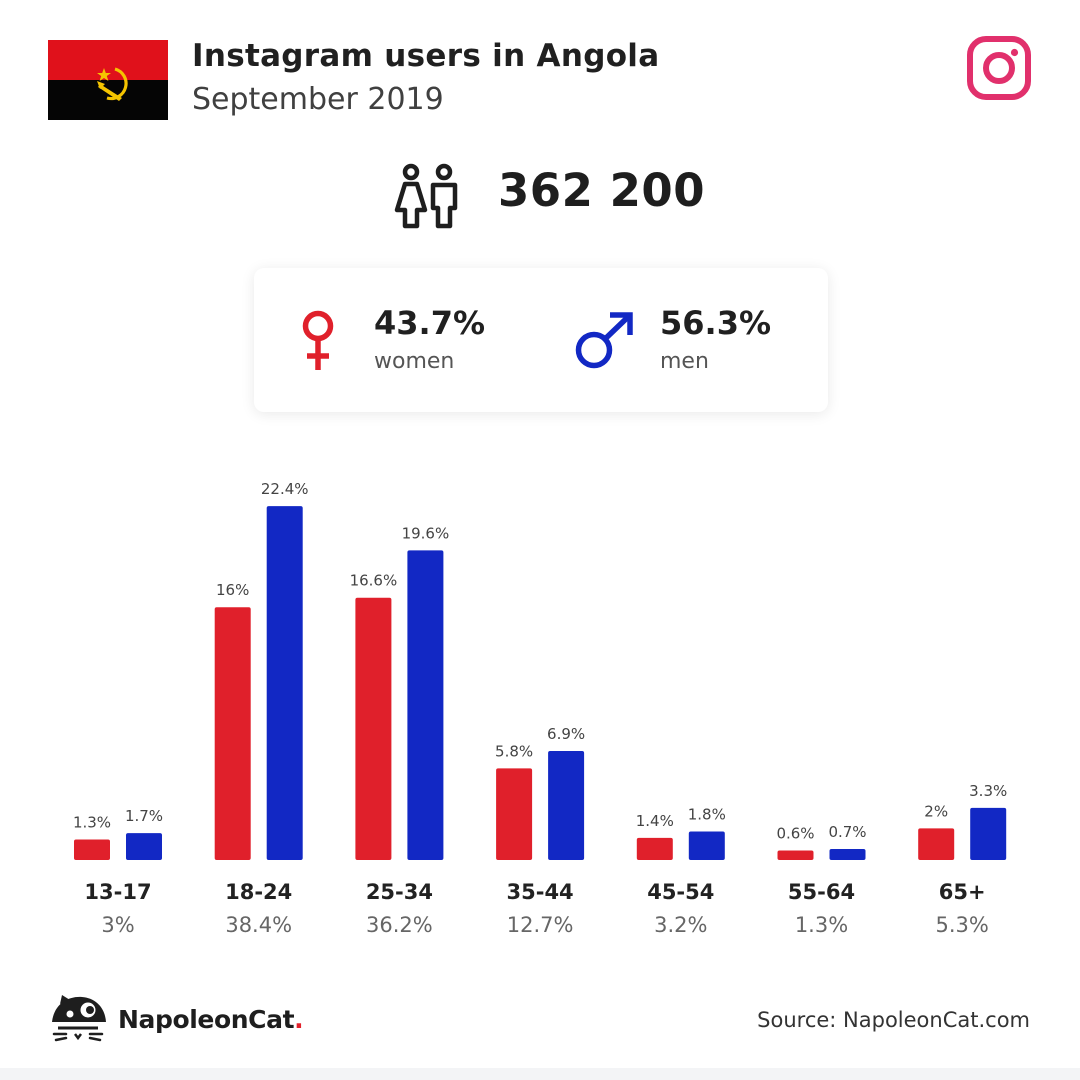 The width and height of the screenshot is (1080, 1080). I want to click on male-symbol-icon, so click(604, 340).